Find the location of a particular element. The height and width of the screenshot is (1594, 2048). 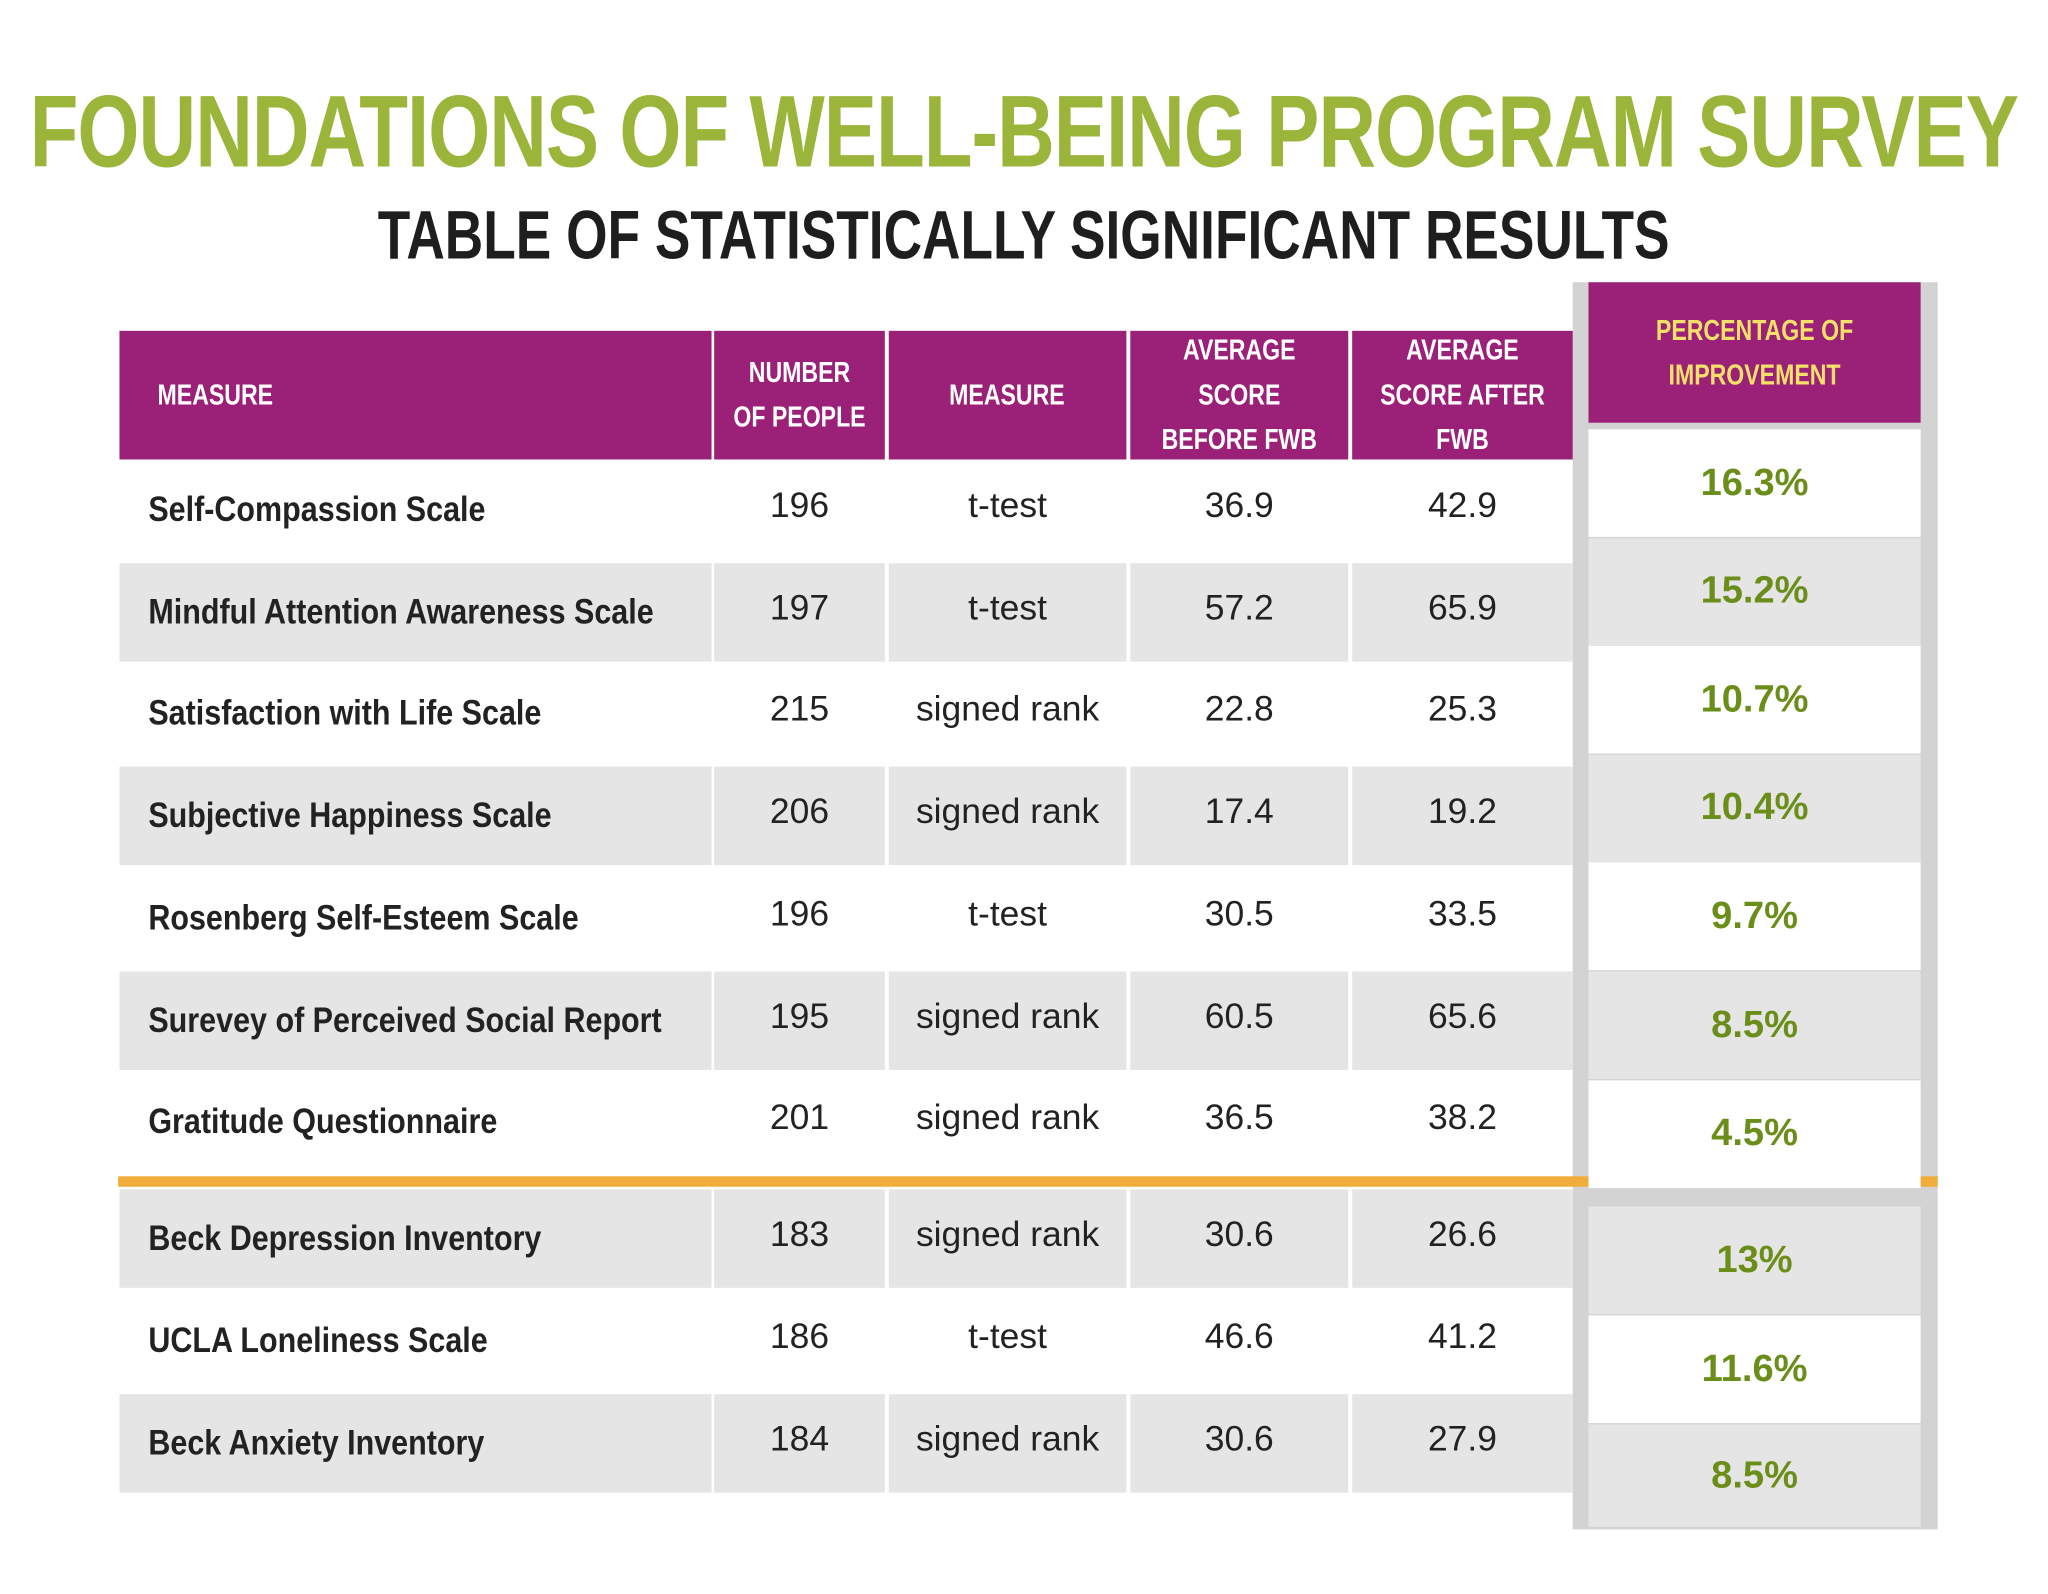

percentage-cell: 4.5% is located at coordinates (1754, 1133).